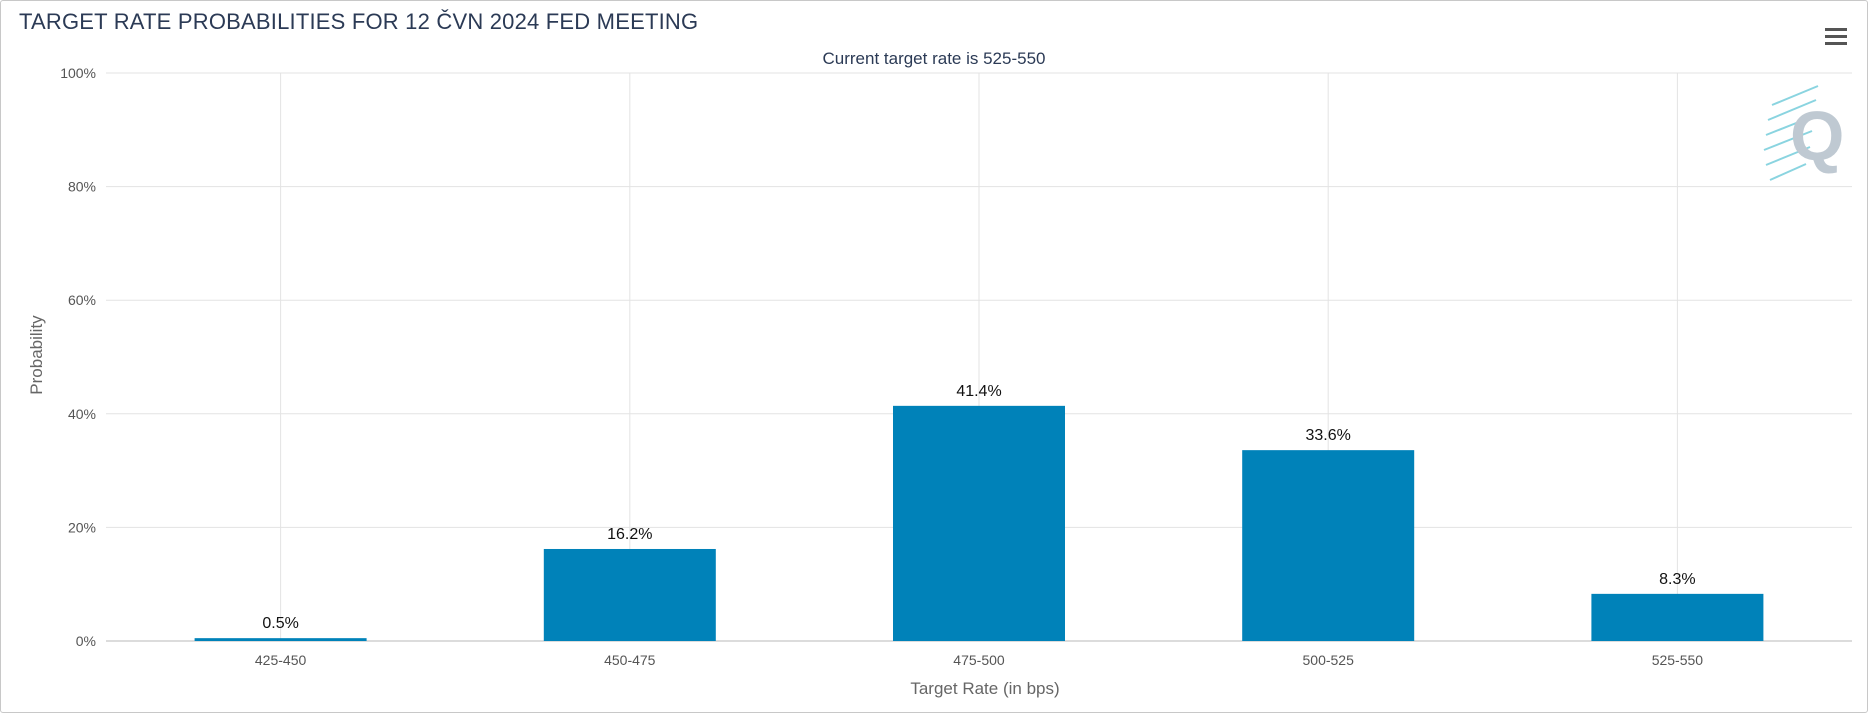 The width and height of the screenshot is (1868, 713). I want to click on x-tick-label: 450-475, so click(630, 660).